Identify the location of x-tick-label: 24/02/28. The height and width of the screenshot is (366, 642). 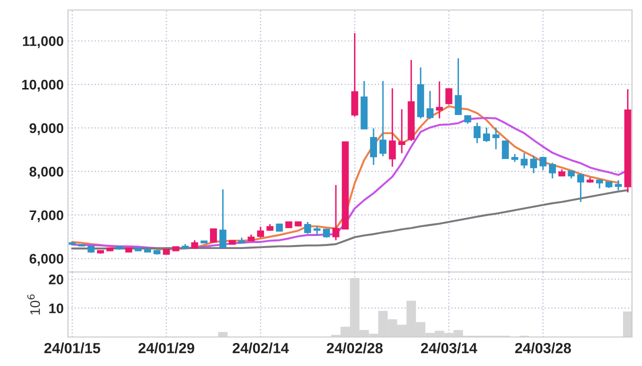
(354, 348).